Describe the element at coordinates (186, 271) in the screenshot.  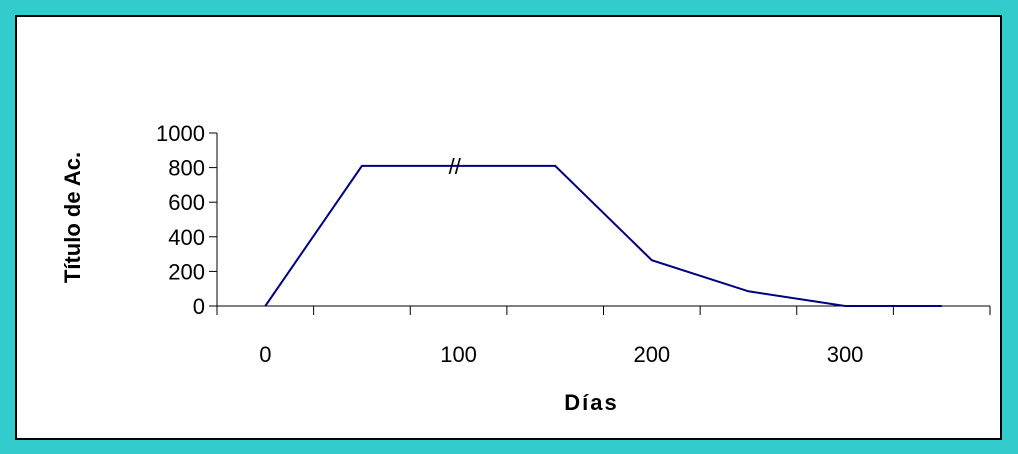
I see `y-tick-label: 200` at that location.